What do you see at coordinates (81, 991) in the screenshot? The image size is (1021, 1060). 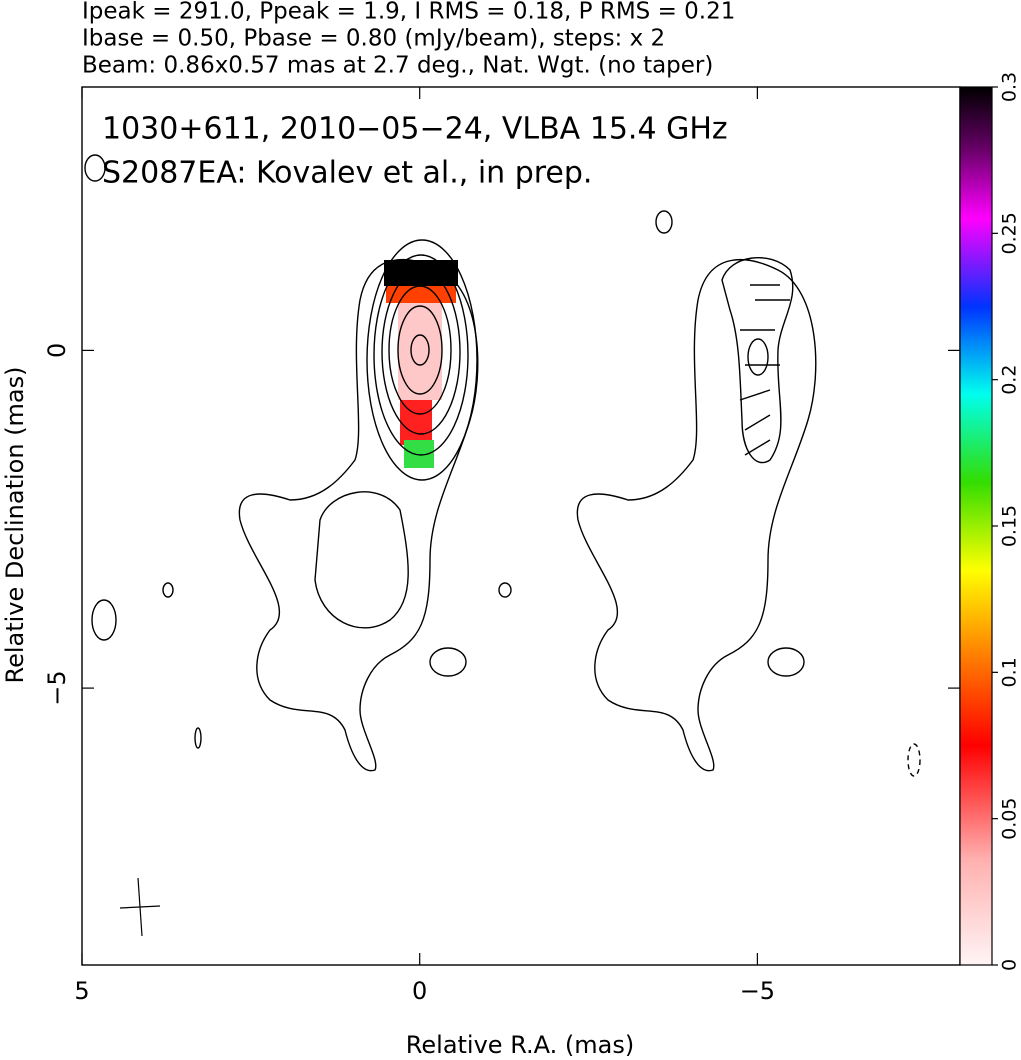 I see `x-tick-label: 5` at bounding box center [81, 991].